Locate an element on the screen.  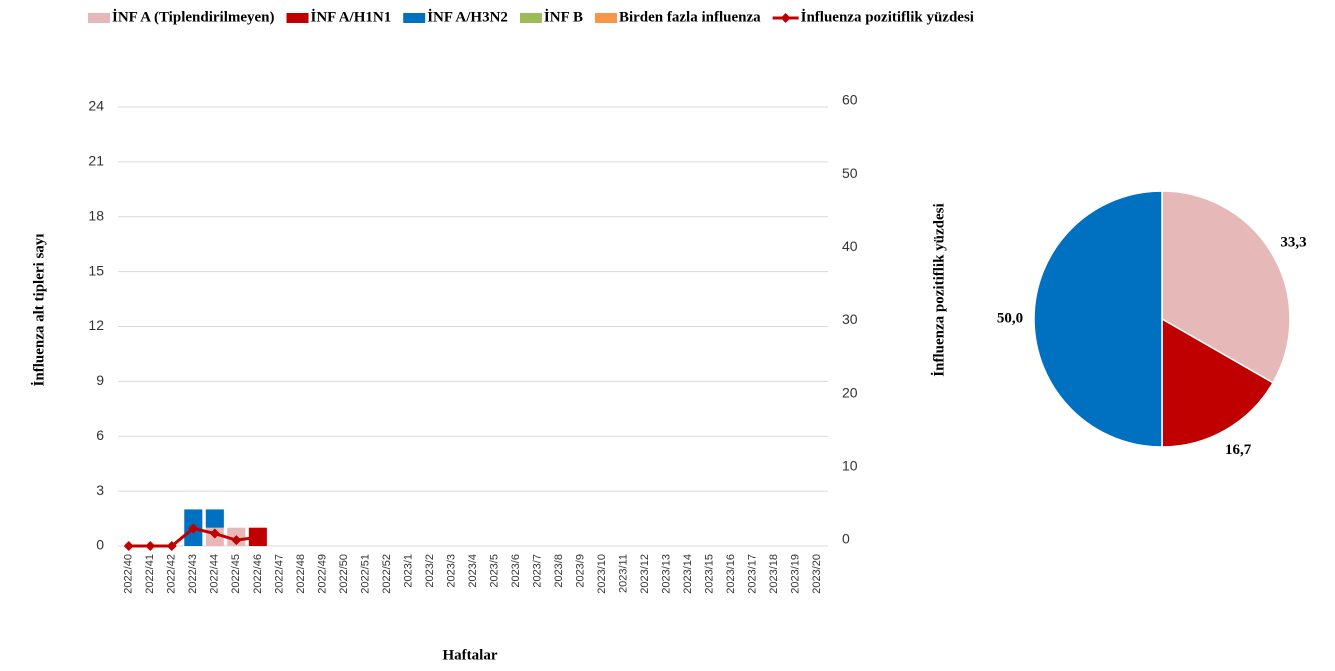
y2-tick-label: 10 is located at coordinates (850, 466).